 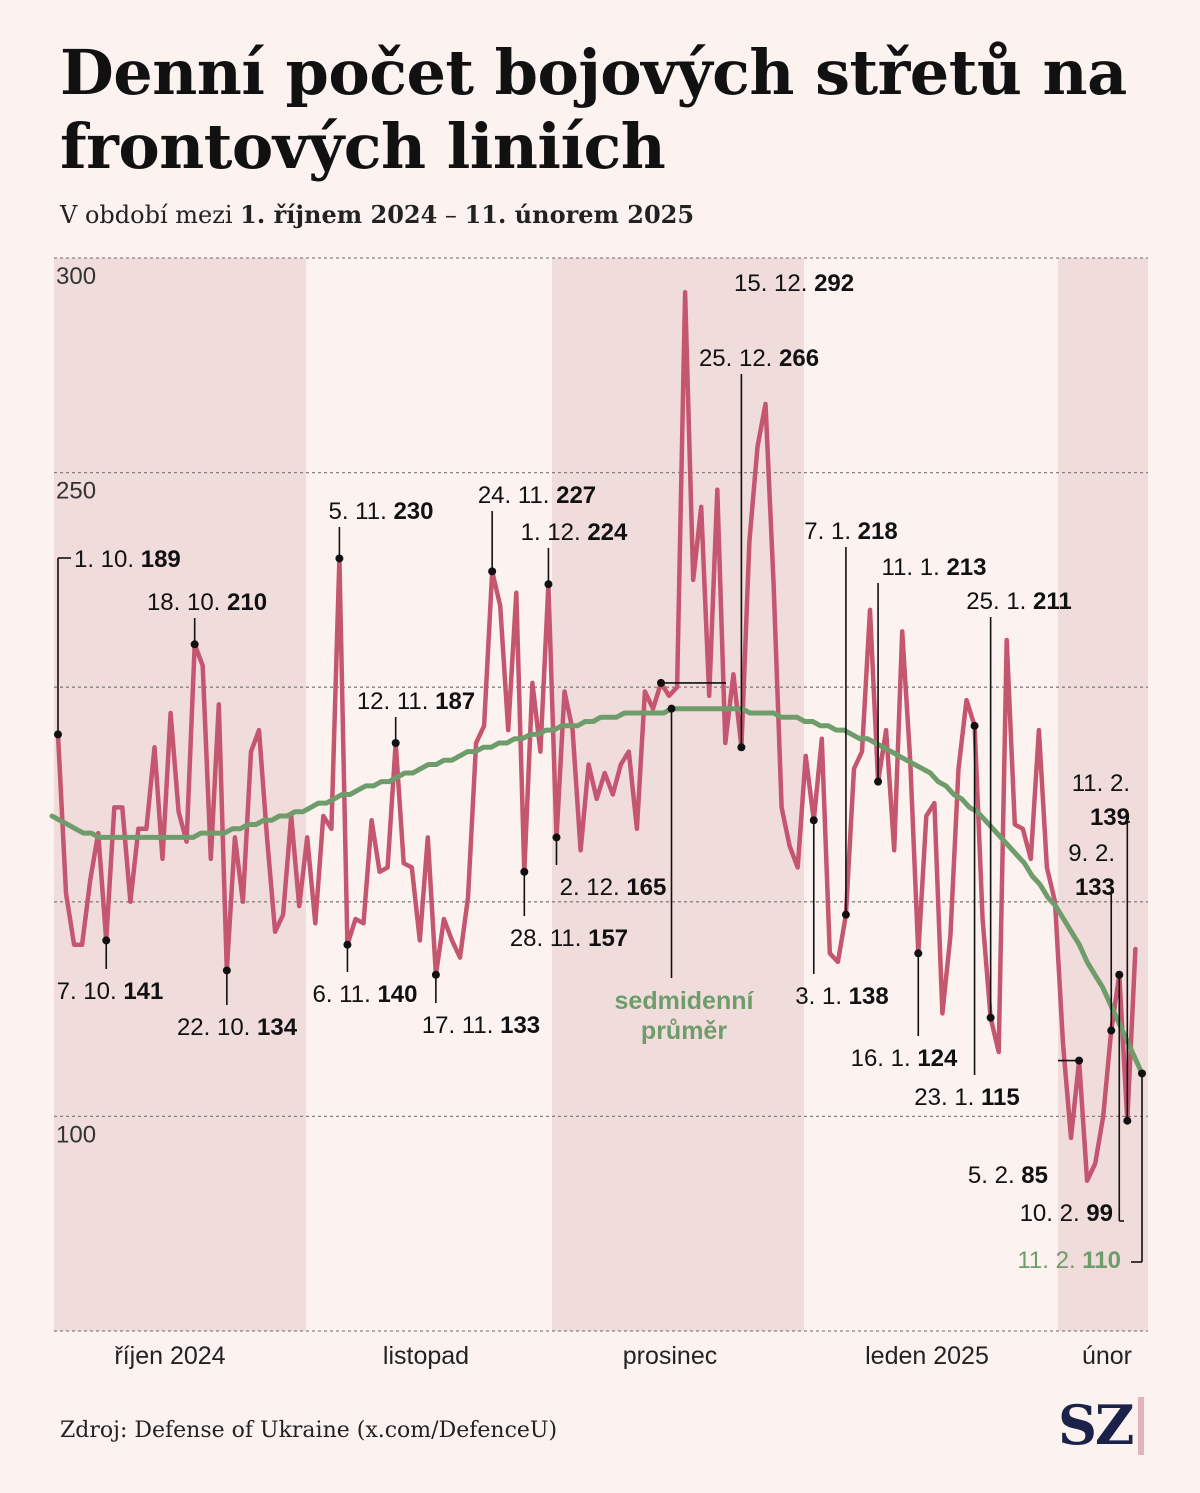 I want to click on annotation-label-13: 25. 12. 266, so click(x=759, y=358).